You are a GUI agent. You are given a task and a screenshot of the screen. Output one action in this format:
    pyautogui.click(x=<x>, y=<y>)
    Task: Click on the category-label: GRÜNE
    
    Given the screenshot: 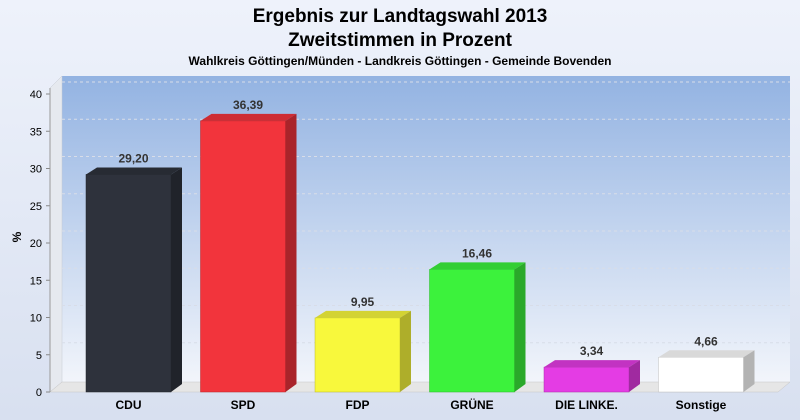 What is the action you would take?
    pyautogui.click(x=471, y=404)
    